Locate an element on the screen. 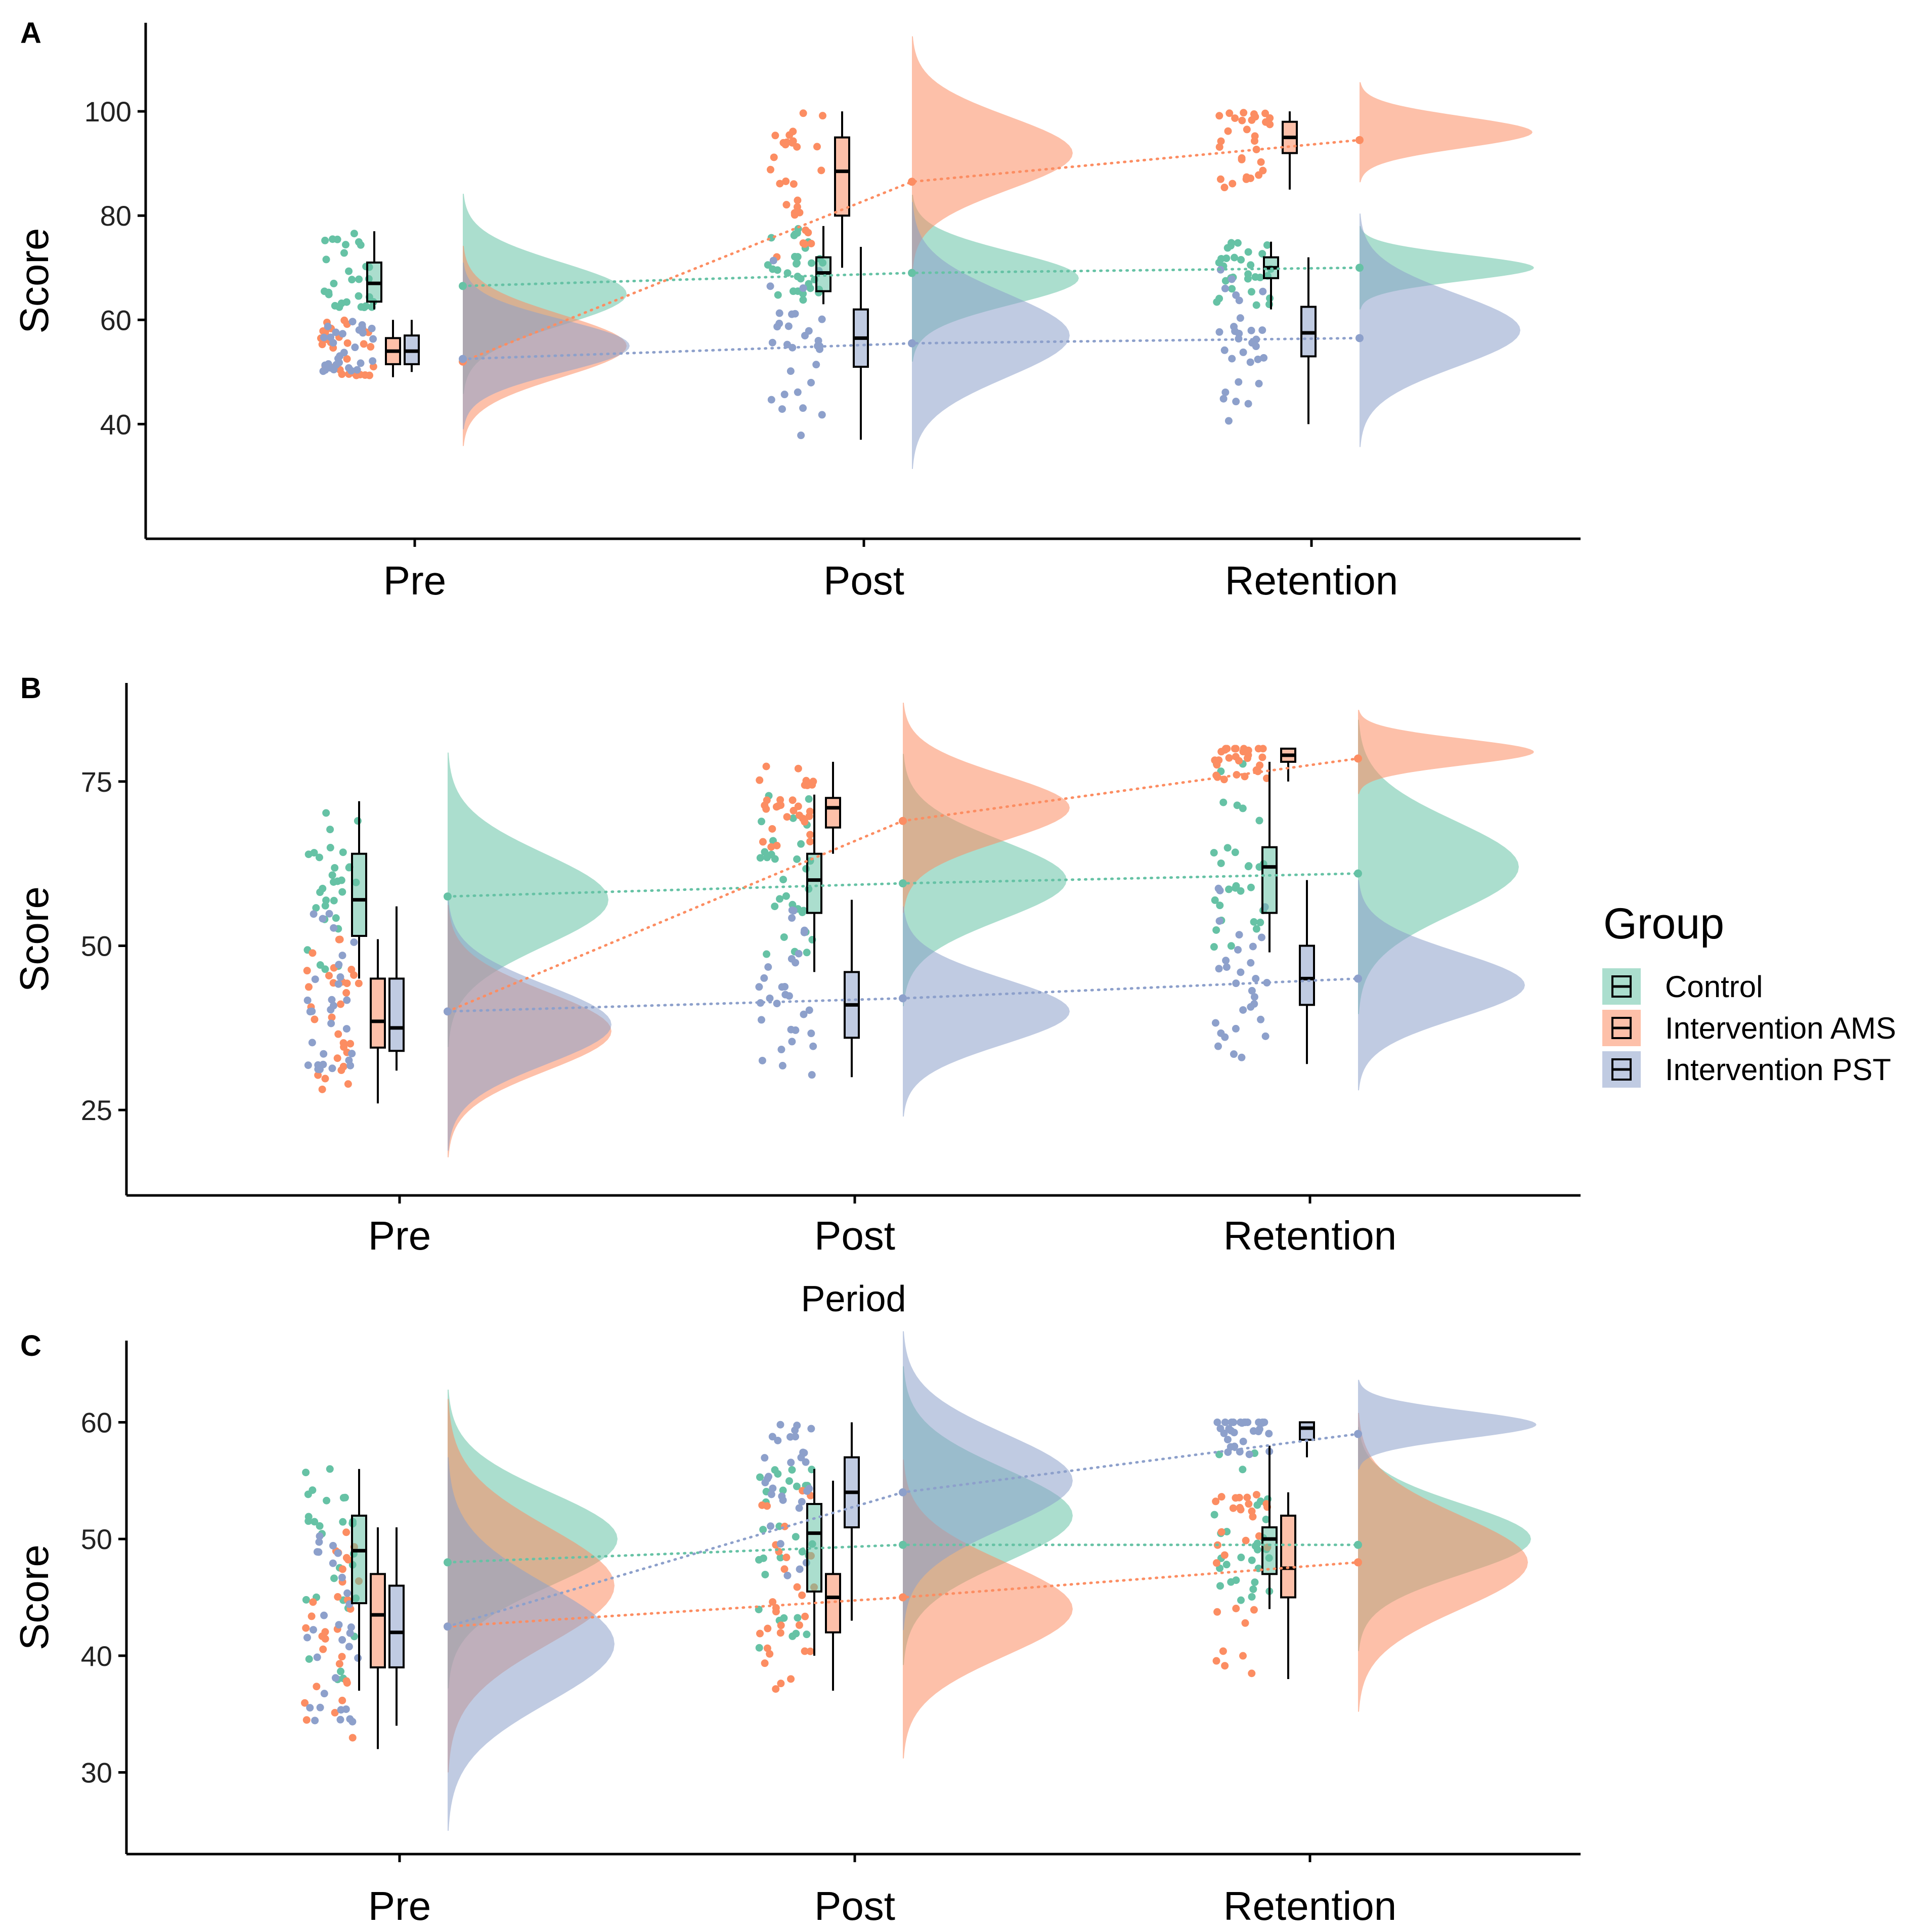  y-tick-label: 75 is located at coordinates (96, 782).